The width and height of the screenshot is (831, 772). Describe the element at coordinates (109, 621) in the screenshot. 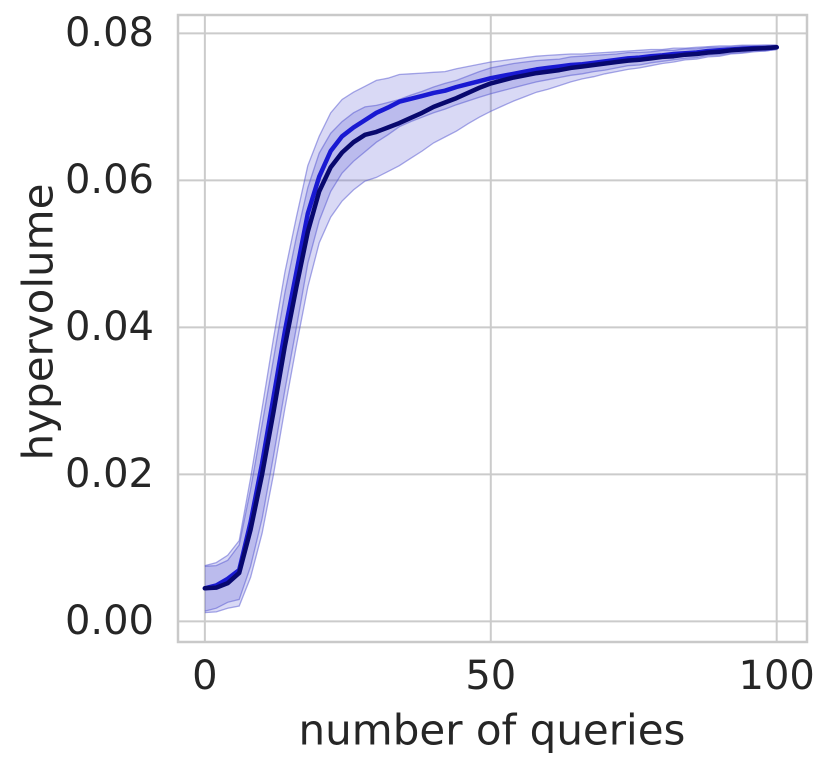

I see `y-tick-label-0.00: 0.00` at that location.